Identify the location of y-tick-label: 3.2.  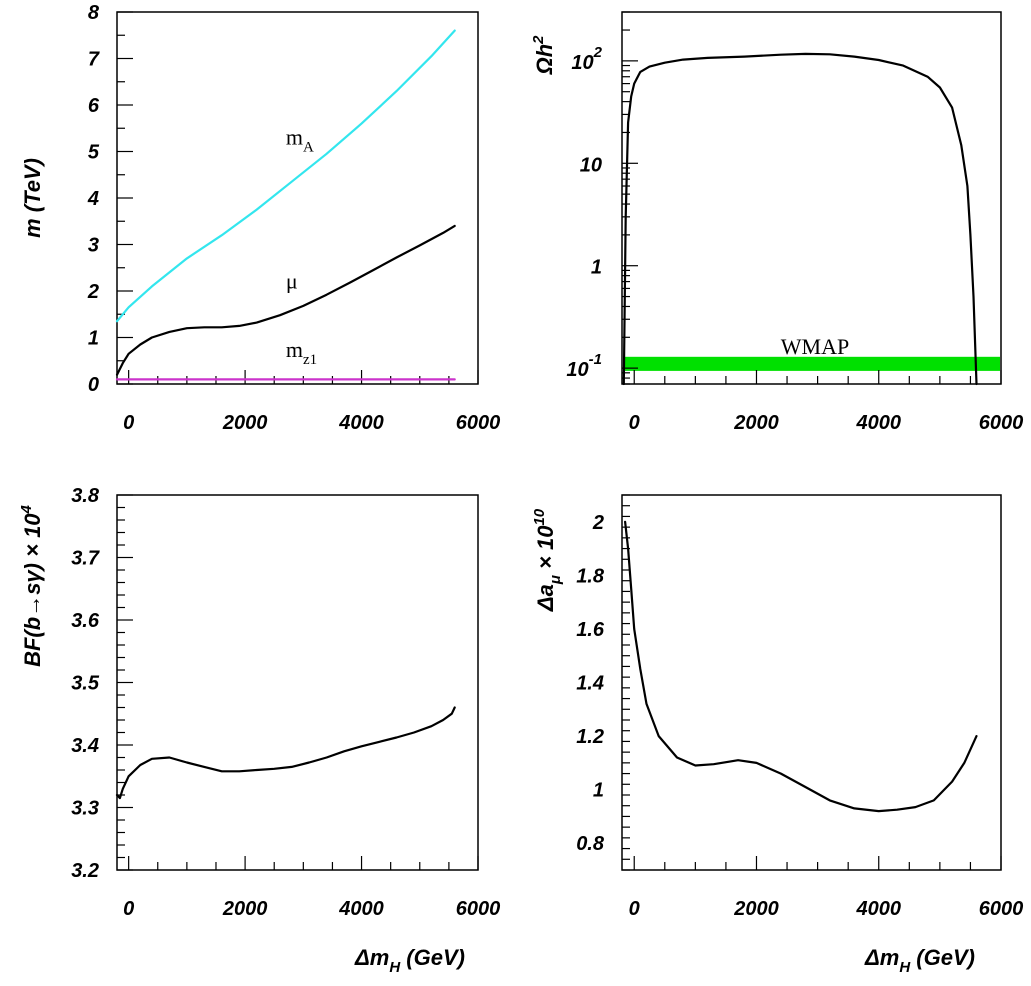
(85, 871).